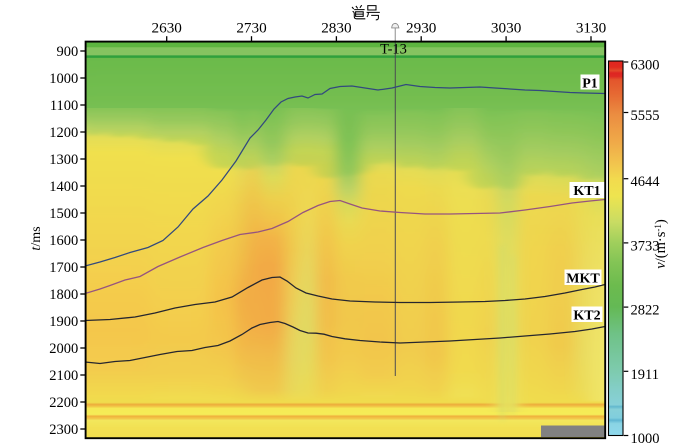 Image resolution: width=700 pixels, height=444 pixels. What do you see at coordinates (36, 238) in the screenshot?
I see `svg-text: t/ms` at bounding box center [36, 238].